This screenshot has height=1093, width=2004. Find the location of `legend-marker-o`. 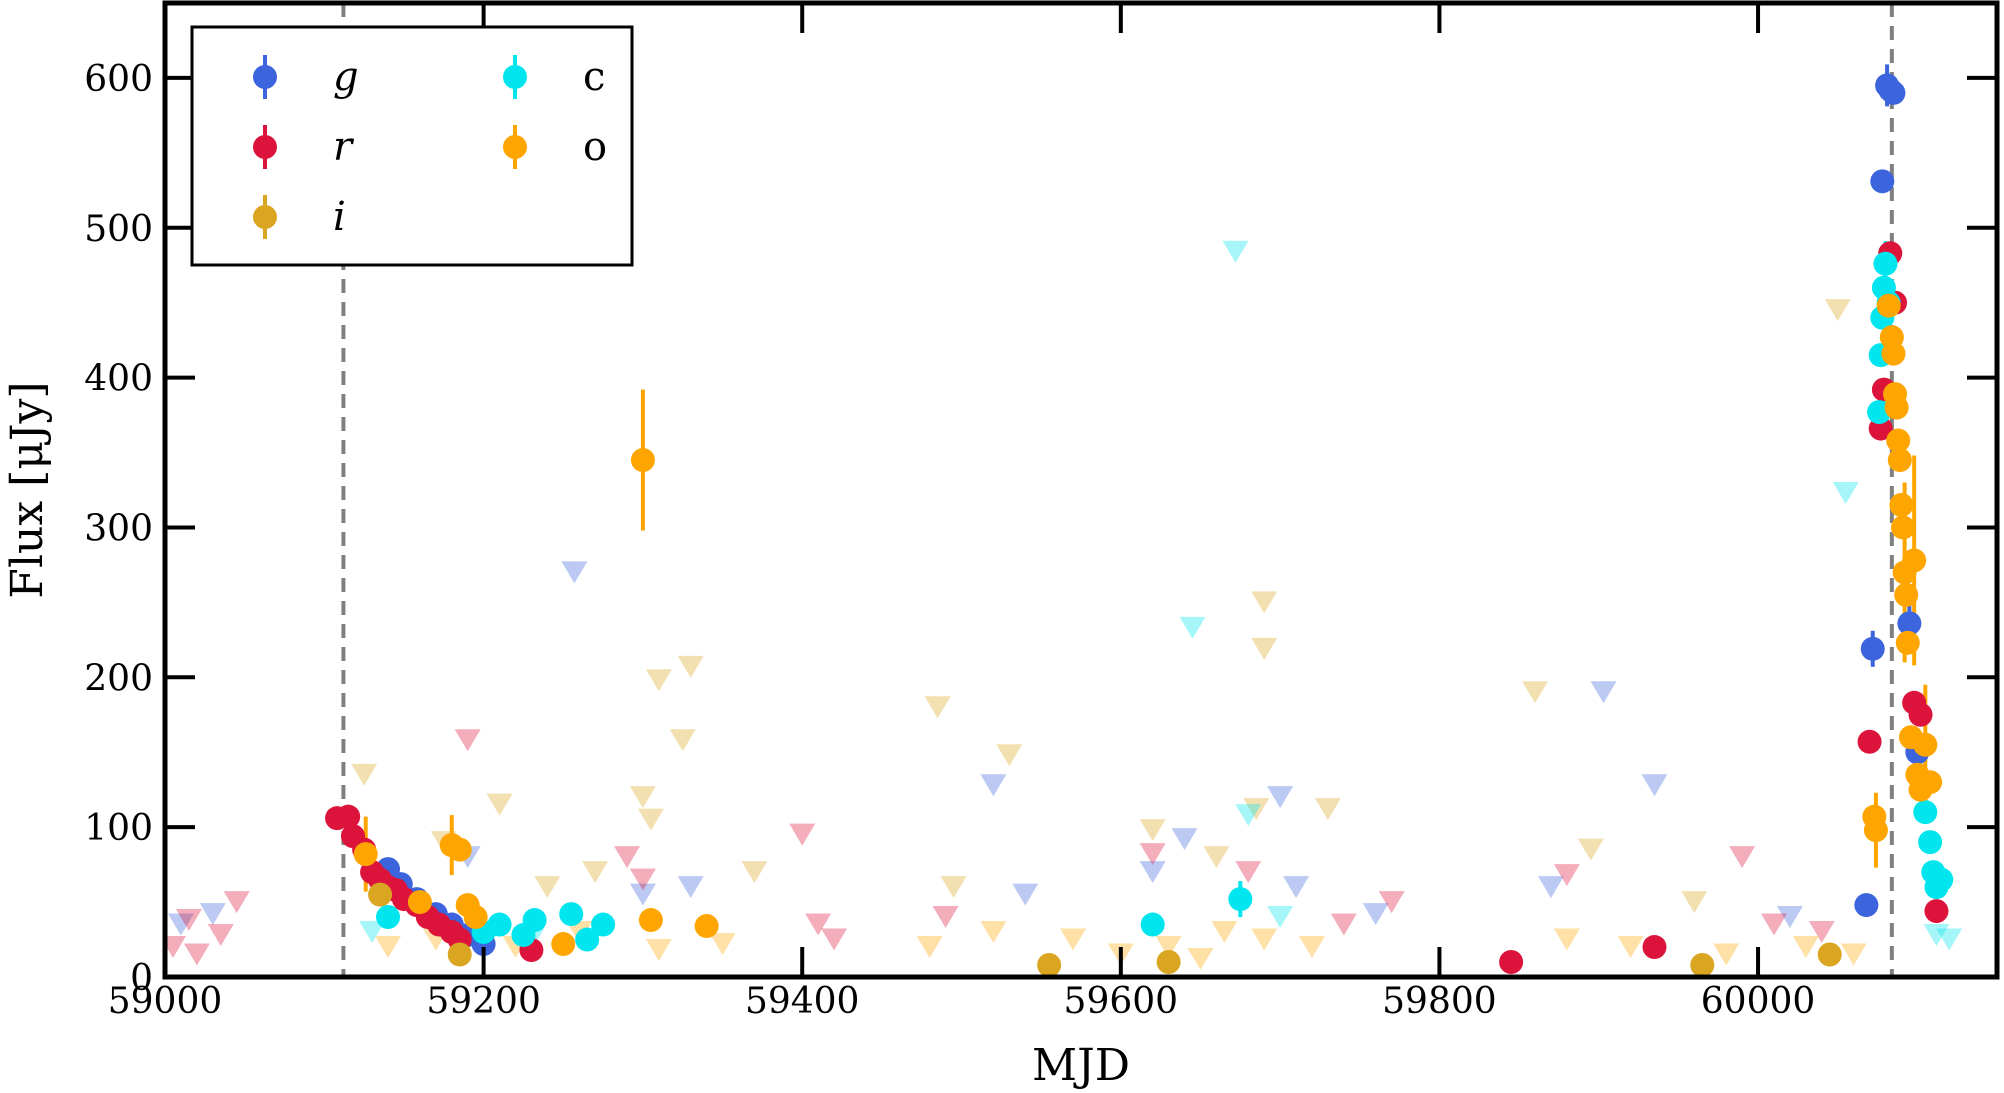

legend-marker-o is located at coordinates (515, 147).